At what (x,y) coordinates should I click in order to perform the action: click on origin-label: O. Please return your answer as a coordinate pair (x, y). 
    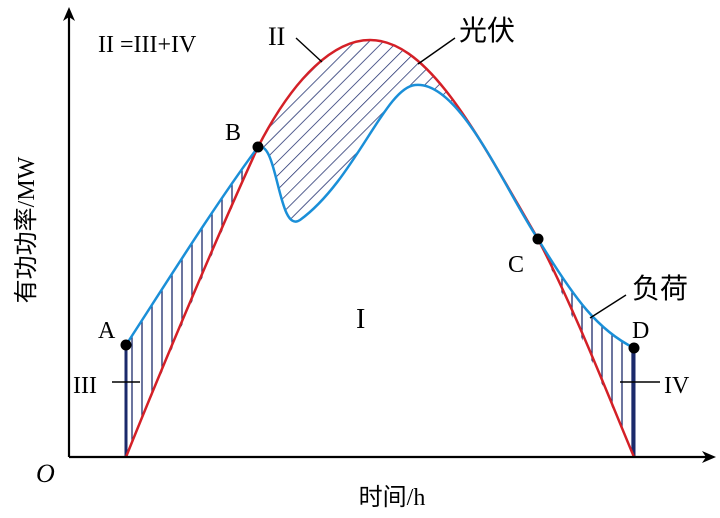
    Looking at the image, I should click on (45, 473).